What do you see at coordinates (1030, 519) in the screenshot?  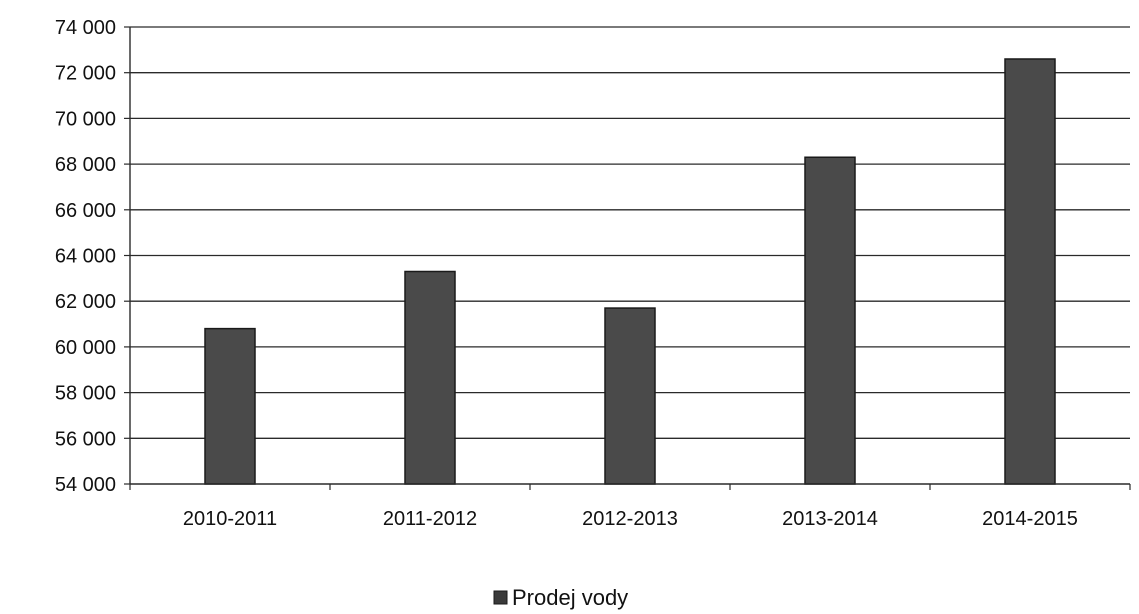 I see `x-tick-label: 2014-2015` at bounding box center [1030, 519].